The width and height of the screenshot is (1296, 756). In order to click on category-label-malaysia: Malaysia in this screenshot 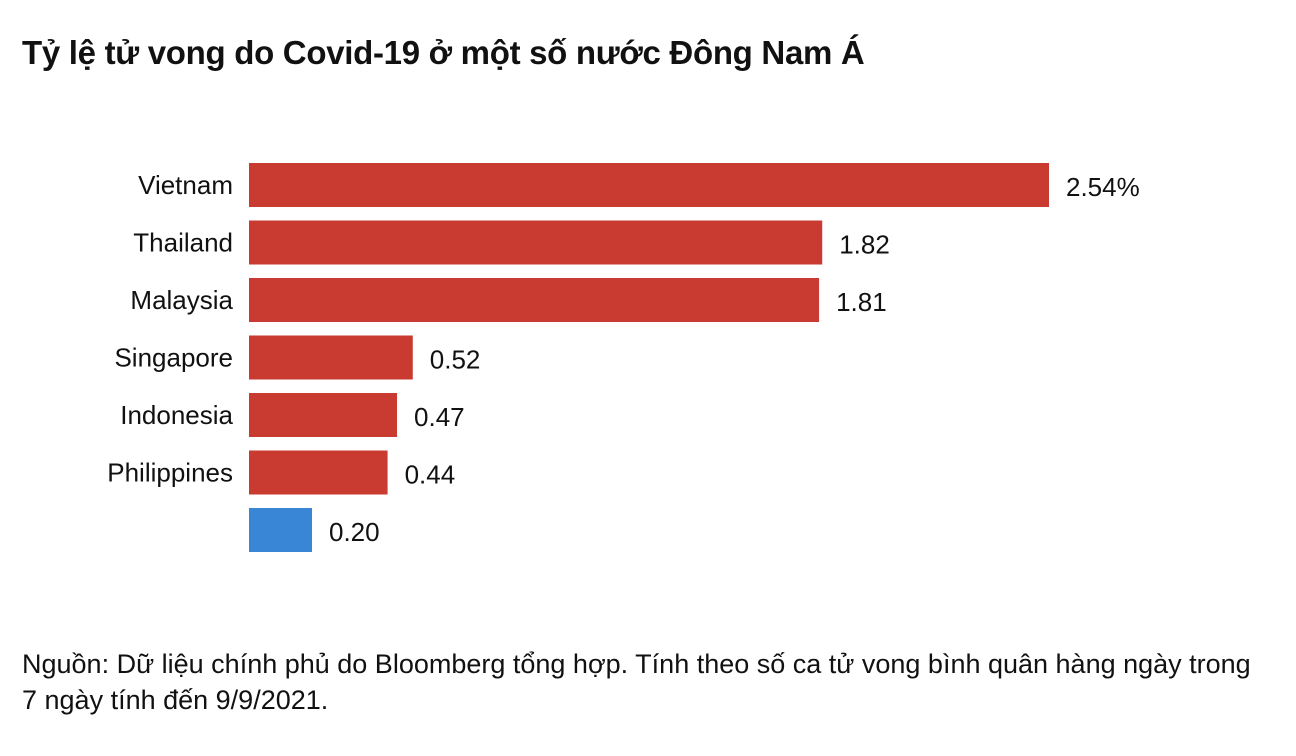, I will do `click(181, 300)`.